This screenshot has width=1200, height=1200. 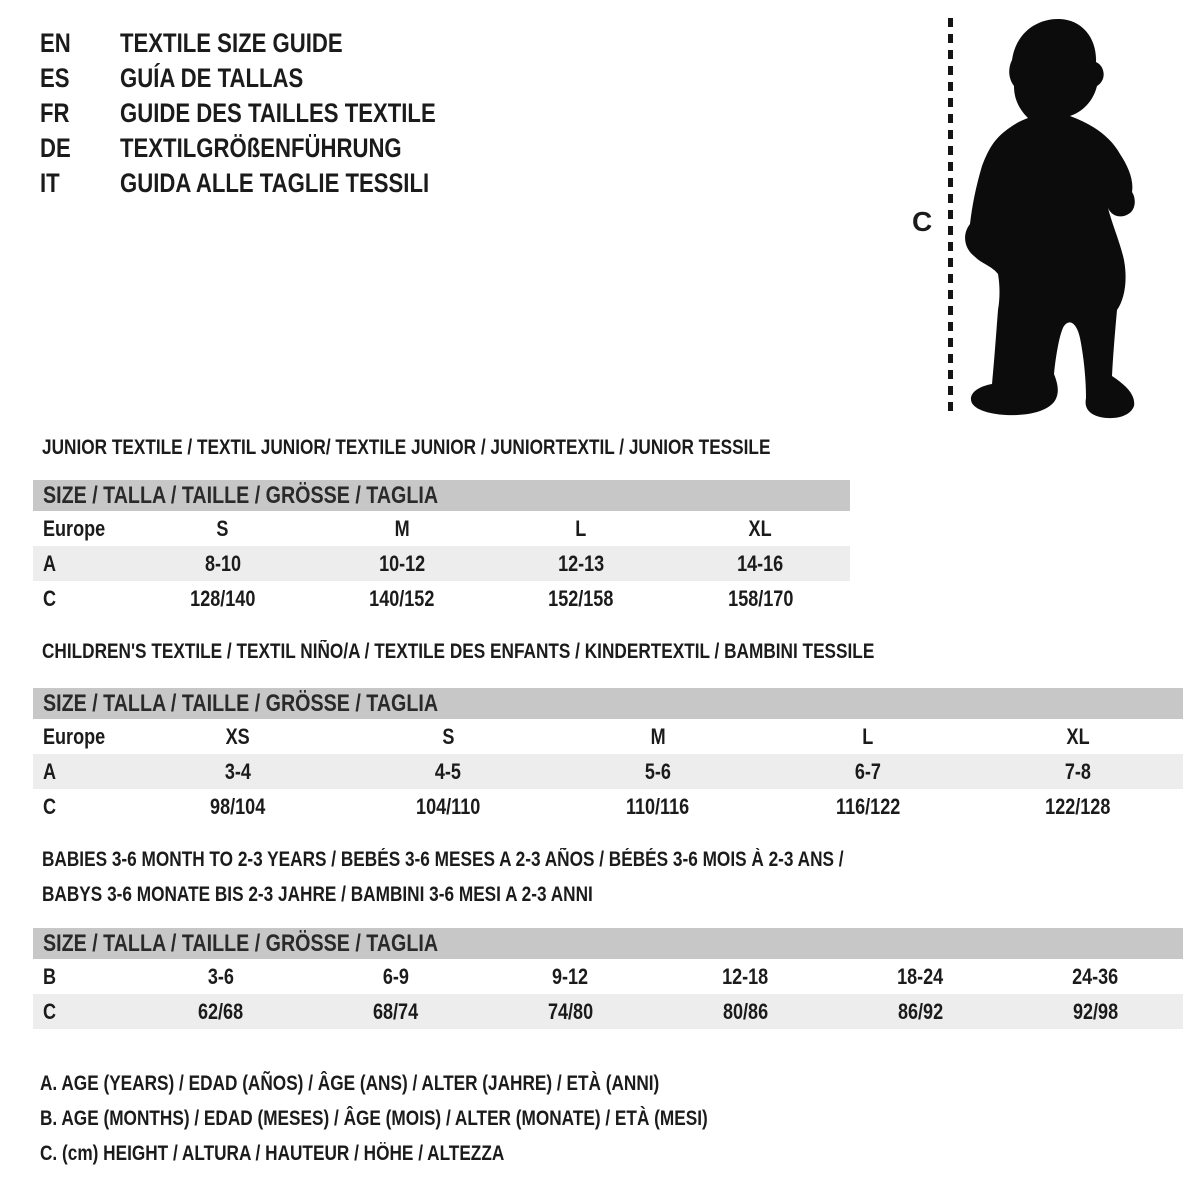 I want to click on table-cell: 98/104, so click(x=238, y=806).